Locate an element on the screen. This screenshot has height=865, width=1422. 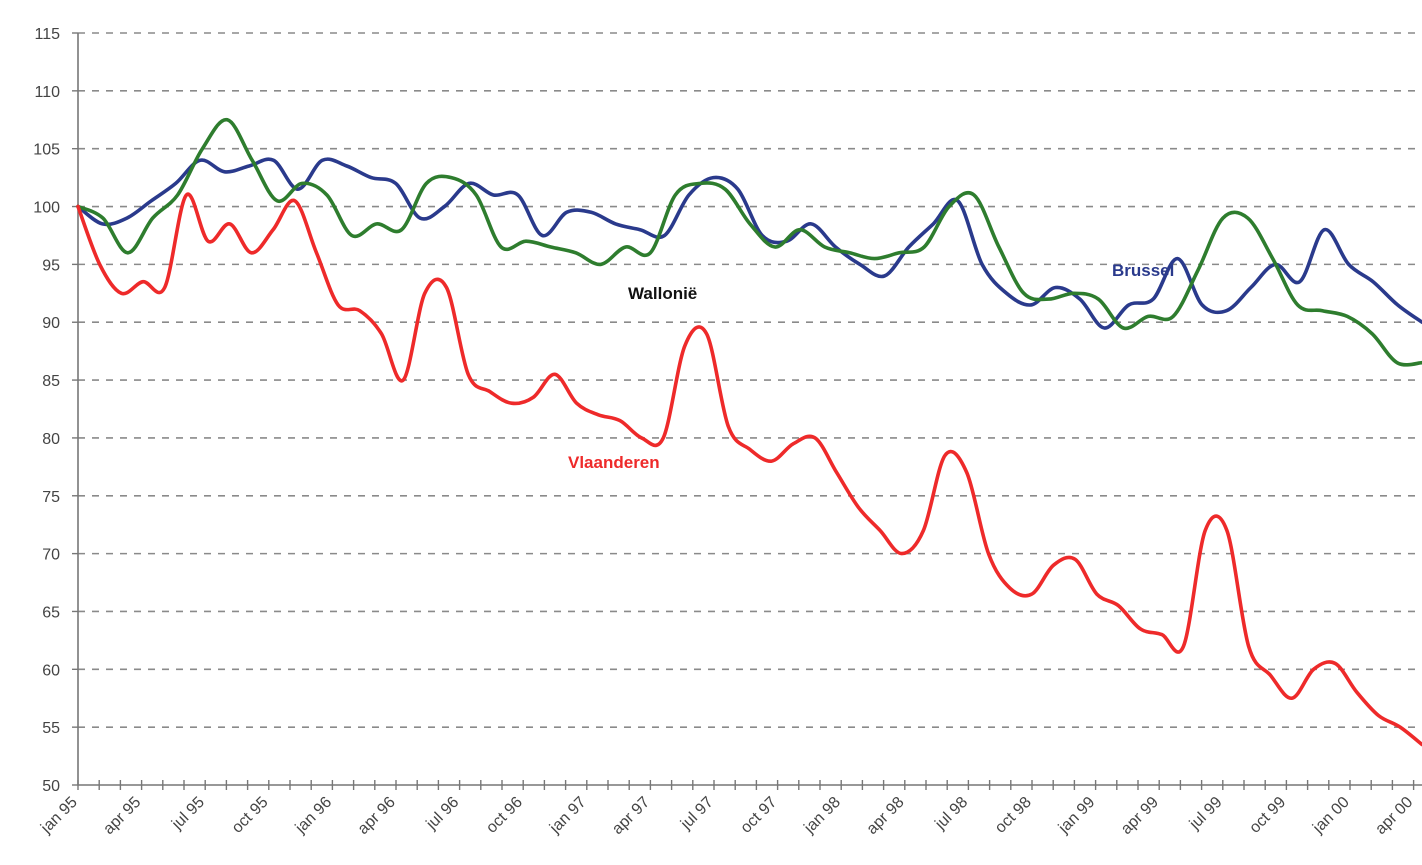
x-tick-label: oct 95 is located at coordinates (250, 815).